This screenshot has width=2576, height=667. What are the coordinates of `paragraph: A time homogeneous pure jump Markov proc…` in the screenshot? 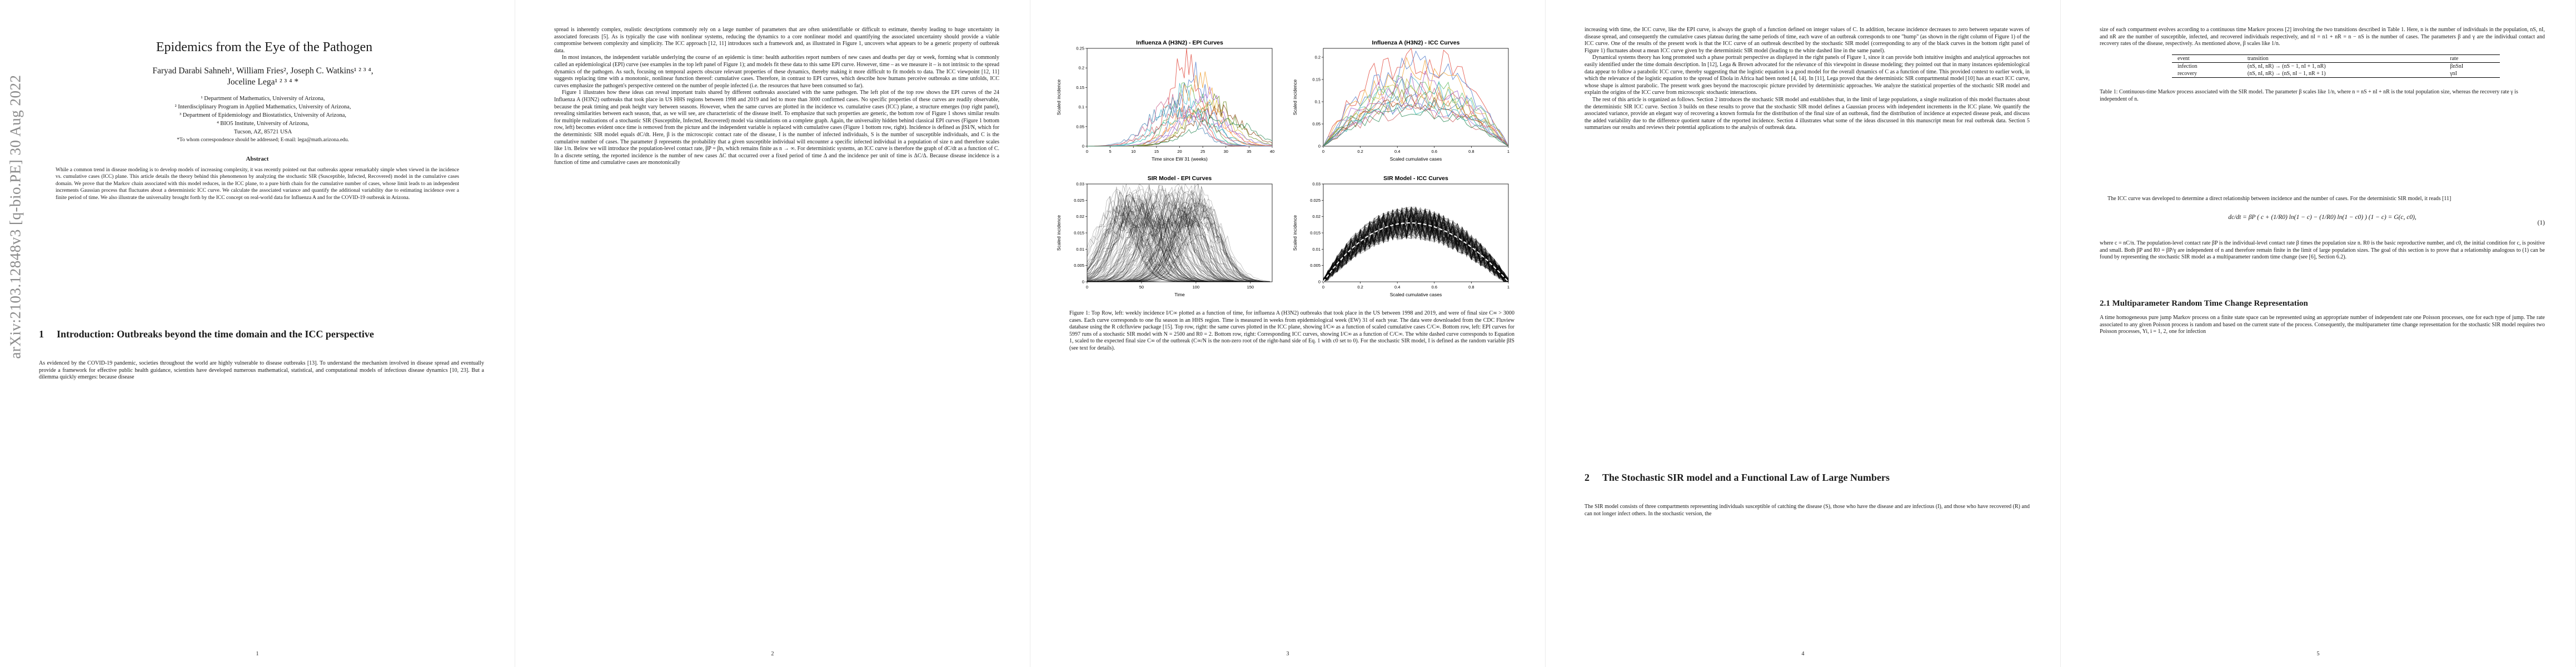 It's located at (2322, 325).